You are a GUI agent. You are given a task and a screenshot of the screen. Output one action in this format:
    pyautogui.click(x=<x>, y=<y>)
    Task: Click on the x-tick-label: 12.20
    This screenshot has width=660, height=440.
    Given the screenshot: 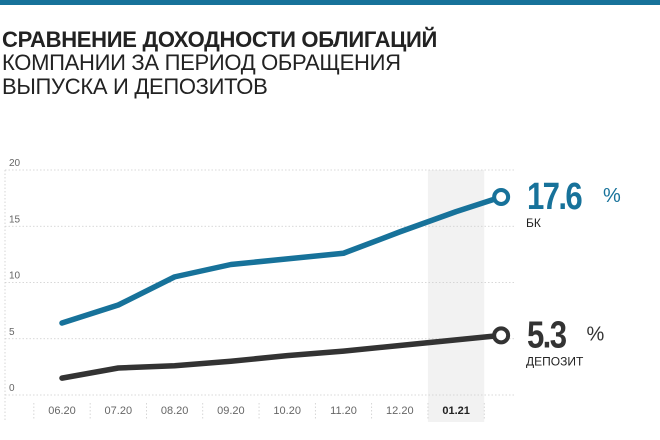 What is the action you would take?
    pyautogui.click(x=400, y=411)
    